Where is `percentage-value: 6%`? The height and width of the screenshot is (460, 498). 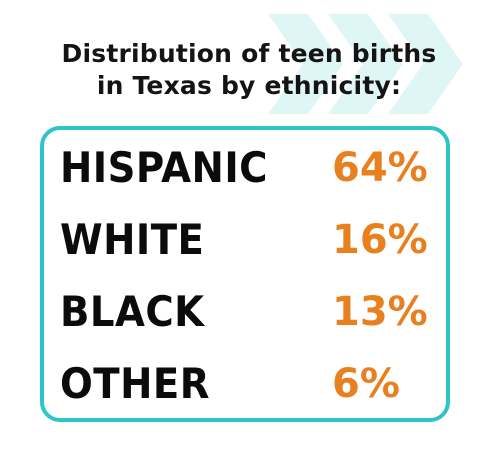
percentage-value: 6% is located at coordinates (366, 384).